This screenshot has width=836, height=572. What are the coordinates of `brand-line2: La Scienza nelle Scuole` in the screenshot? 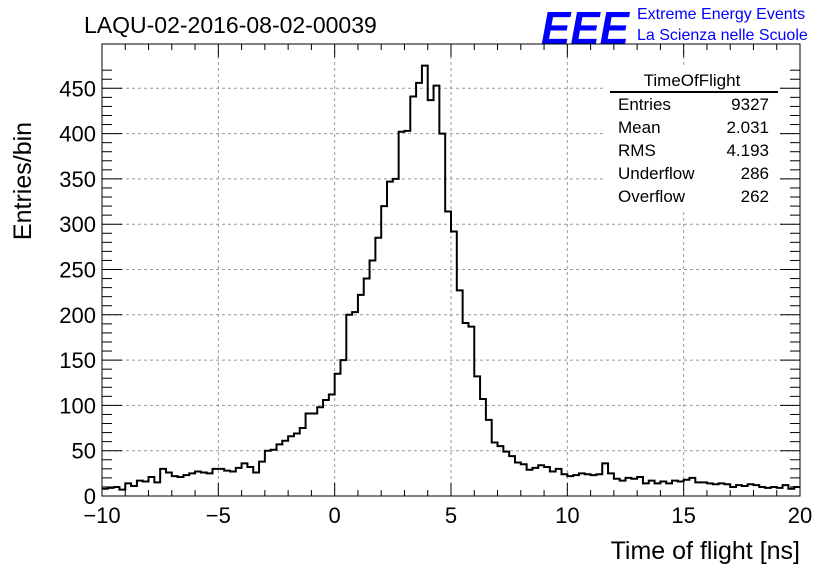 It's located at (722, 35).